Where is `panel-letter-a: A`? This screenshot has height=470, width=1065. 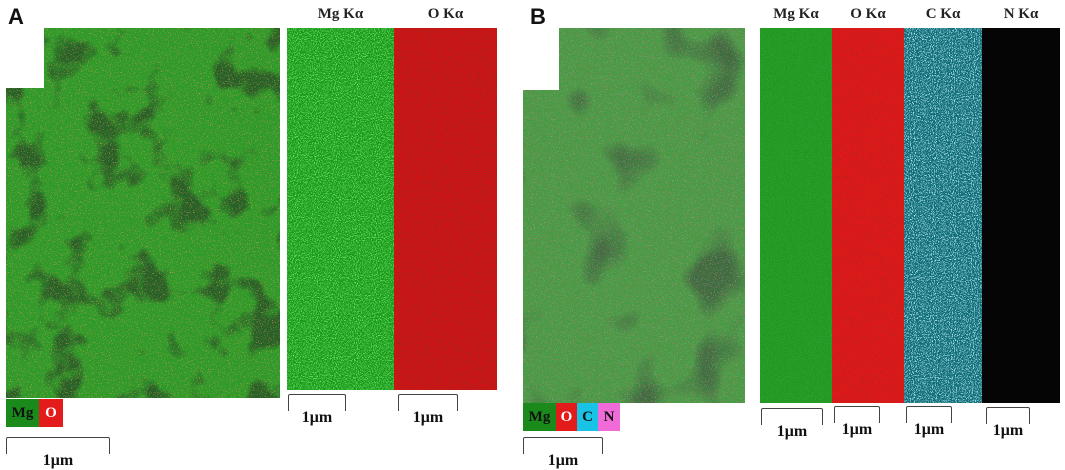
panel-letter-a: A is located at coordinates (16, 16).